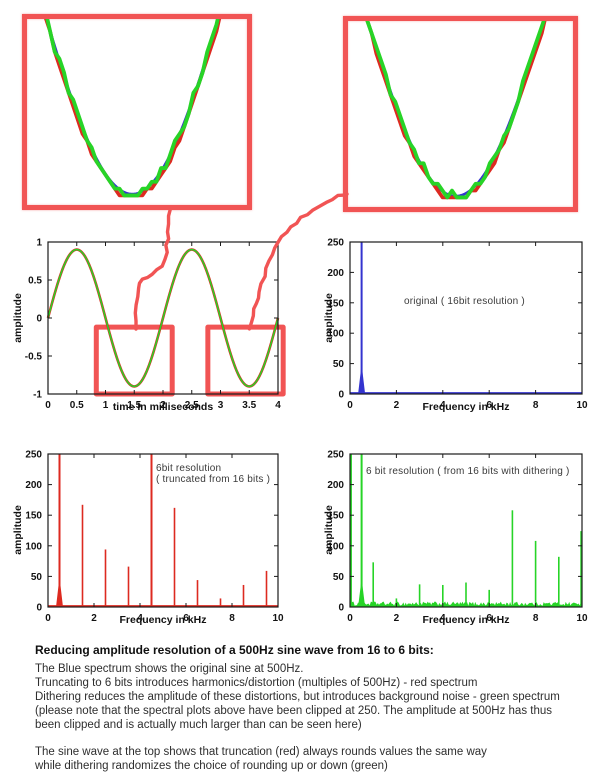  I want to click on time-plot-xlabel: time in milliseconds, so click(163, 407).